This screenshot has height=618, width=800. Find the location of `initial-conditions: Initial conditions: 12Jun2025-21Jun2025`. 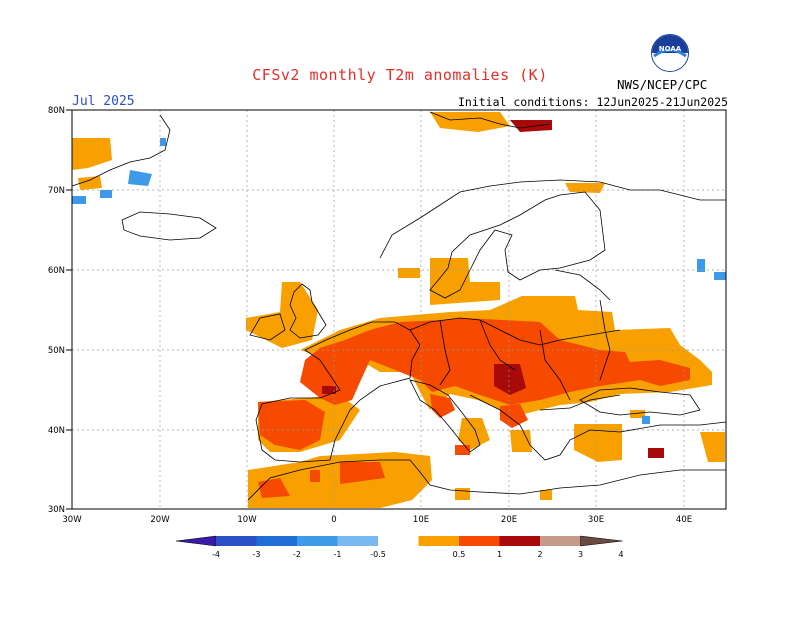

initial-conditions: Initial conditions: 12Jun2025-21Jun2025 is located at coordinates (592, 102).